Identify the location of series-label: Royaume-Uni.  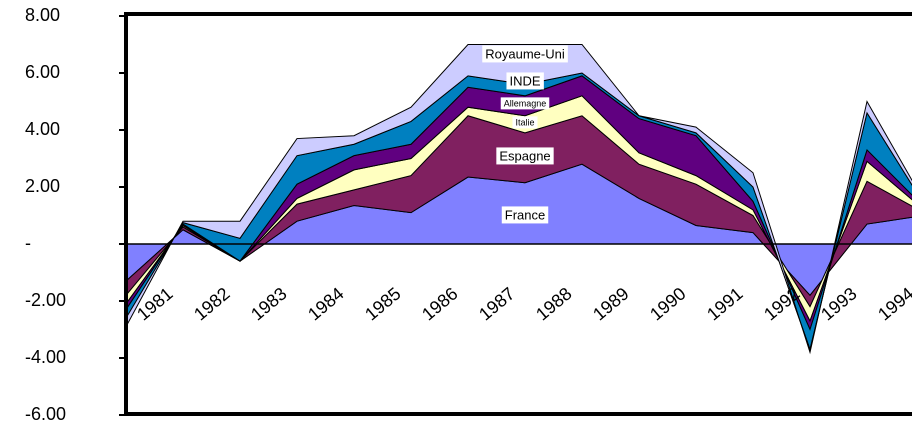
(525, 53).